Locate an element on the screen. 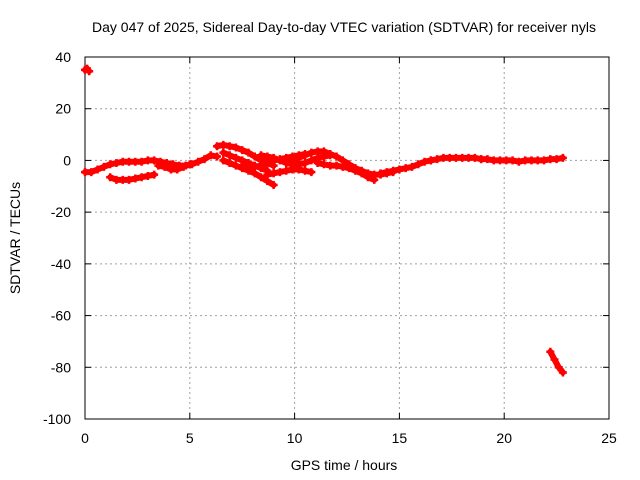  y-tick-label: -40 is located at coordinates (61, 264).